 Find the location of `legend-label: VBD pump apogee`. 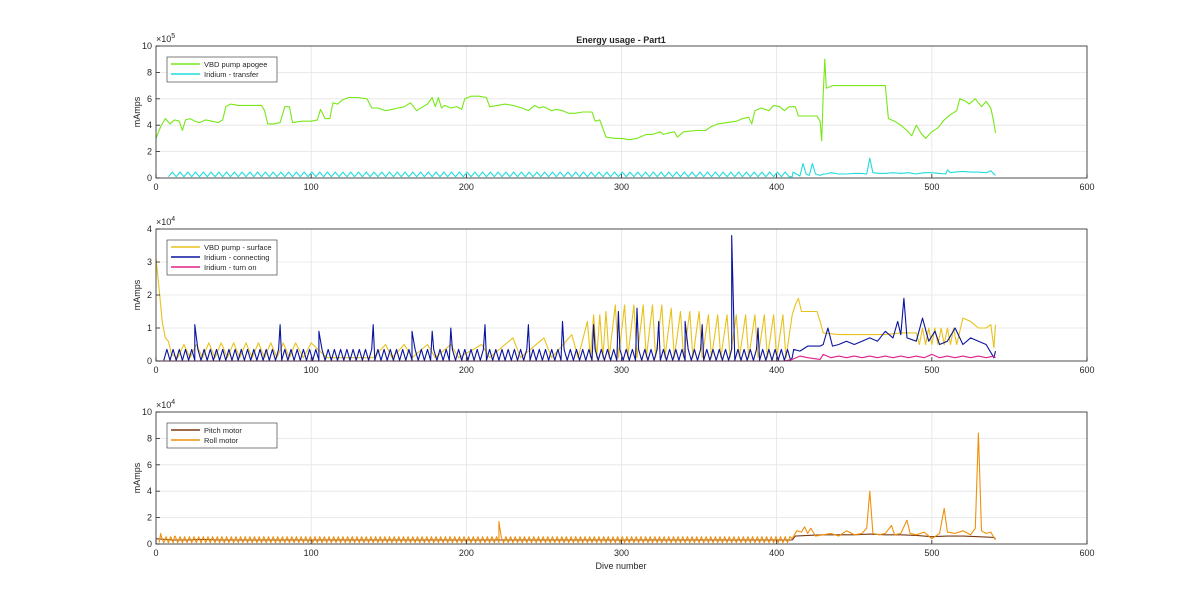

legend-label: VBD pump apogee is located at coordinates (235, 64).